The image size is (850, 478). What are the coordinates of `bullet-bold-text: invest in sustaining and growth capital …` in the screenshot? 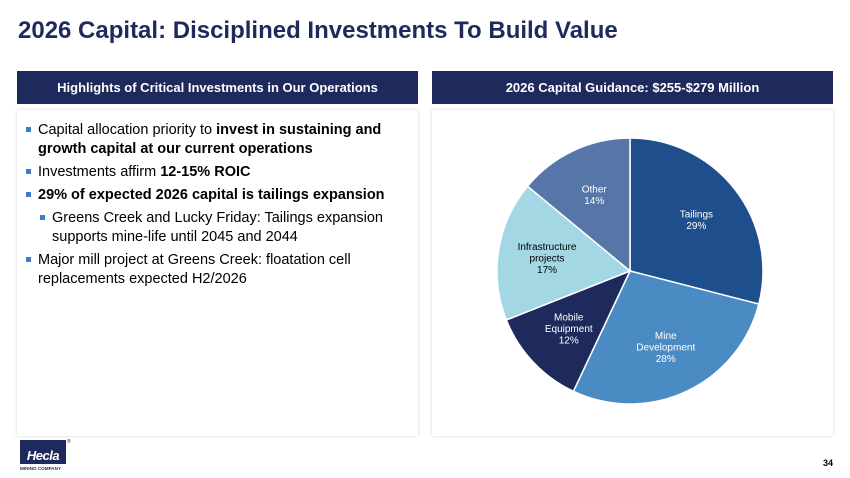 It's located at (210, 139).